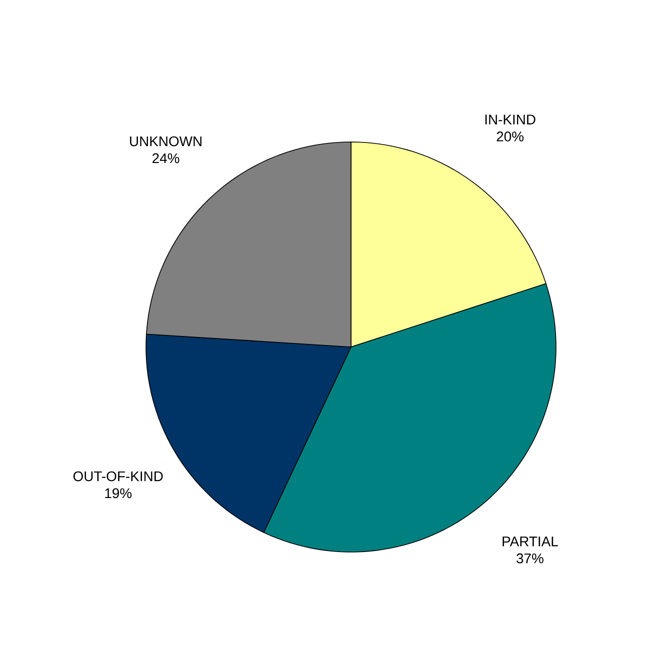 Image resolution: width=664 pixels, height=650 pixels. What do you see at coordinates (166, 158) in the screenshot?
I see `data-label: 24%` at bounding box center [166, 158].